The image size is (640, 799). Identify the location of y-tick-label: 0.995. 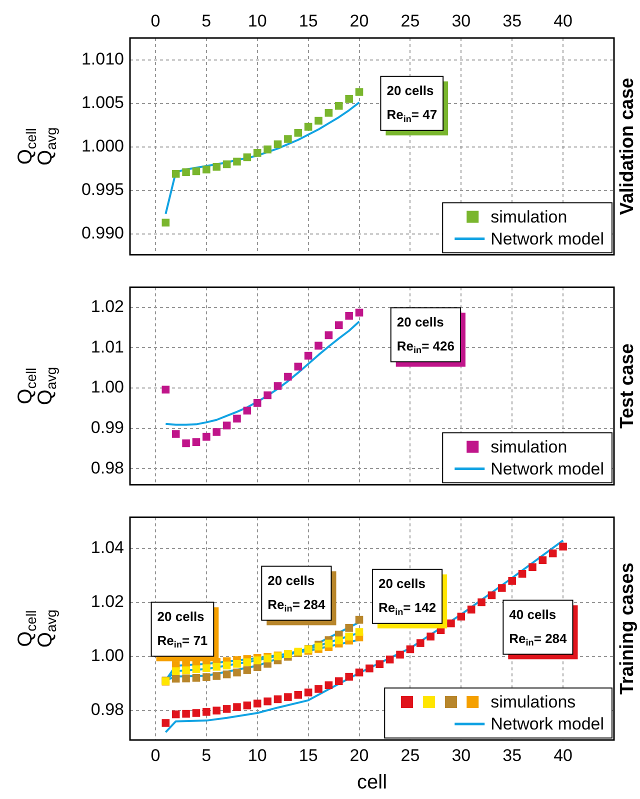
(102, 190).